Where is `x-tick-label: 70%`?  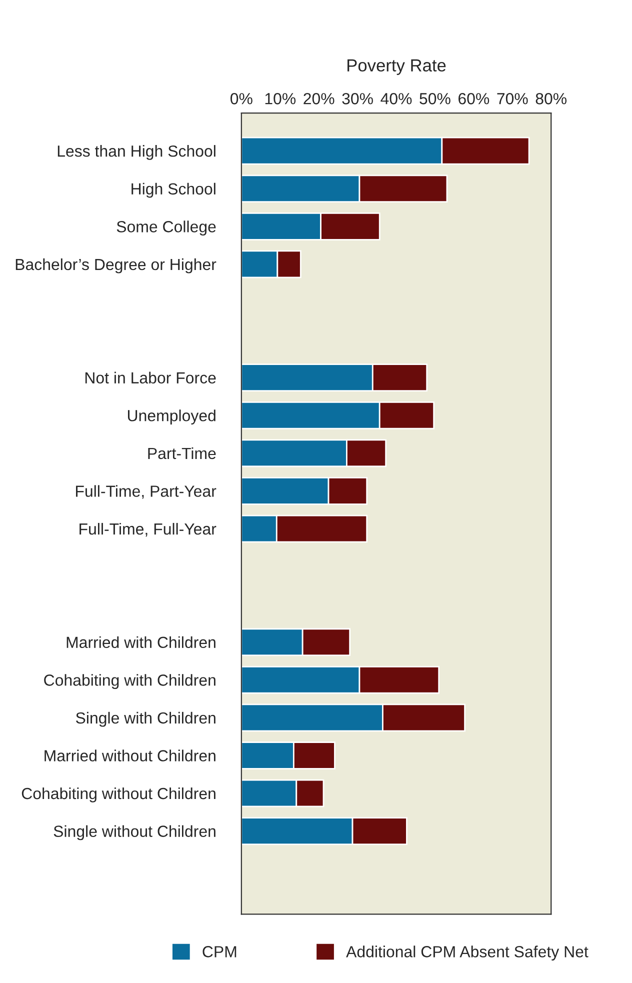
x-tick-label: 70% is located at coordinates (512, 98).